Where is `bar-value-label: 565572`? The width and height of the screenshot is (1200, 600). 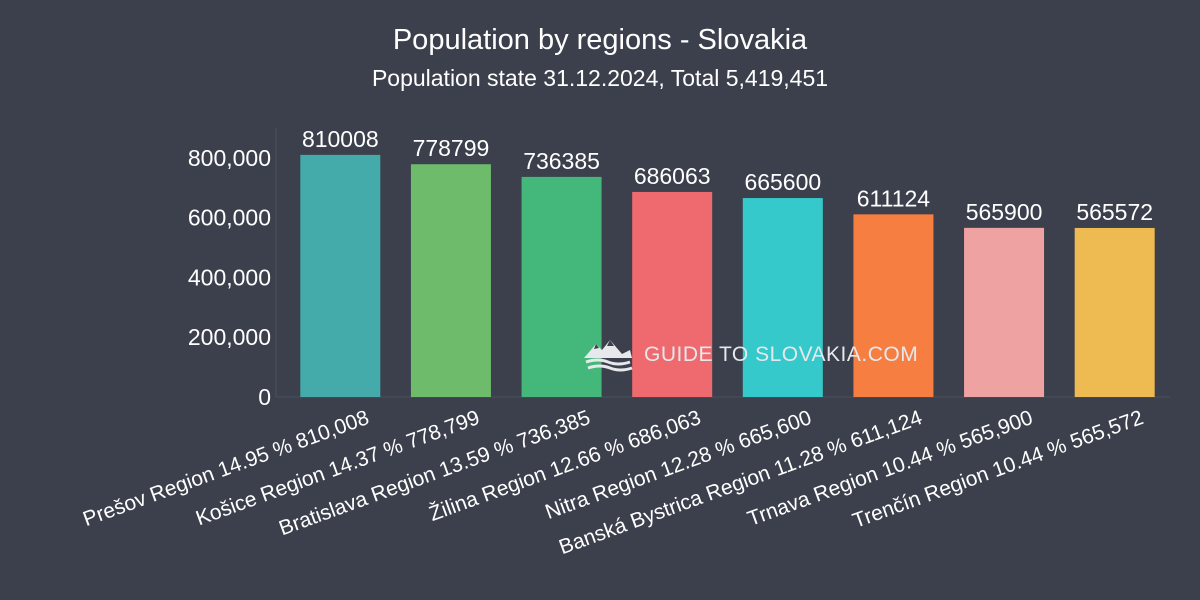
bar-value-label: 565572 is located at coordinates (1114, 212).